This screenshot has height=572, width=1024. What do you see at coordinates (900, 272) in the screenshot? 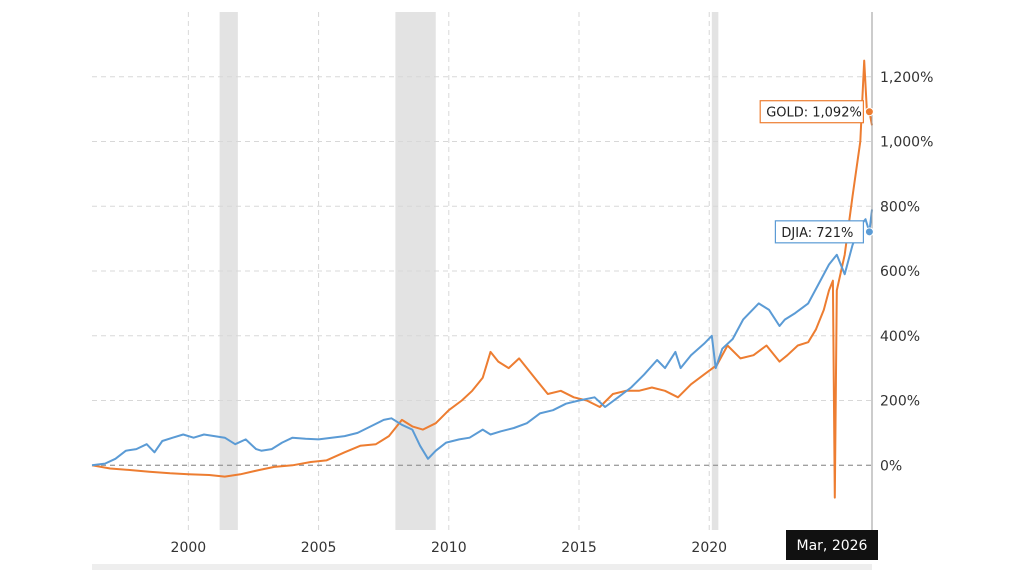
I see `y-tick-label: 600%` at bounding box center [900, 272].